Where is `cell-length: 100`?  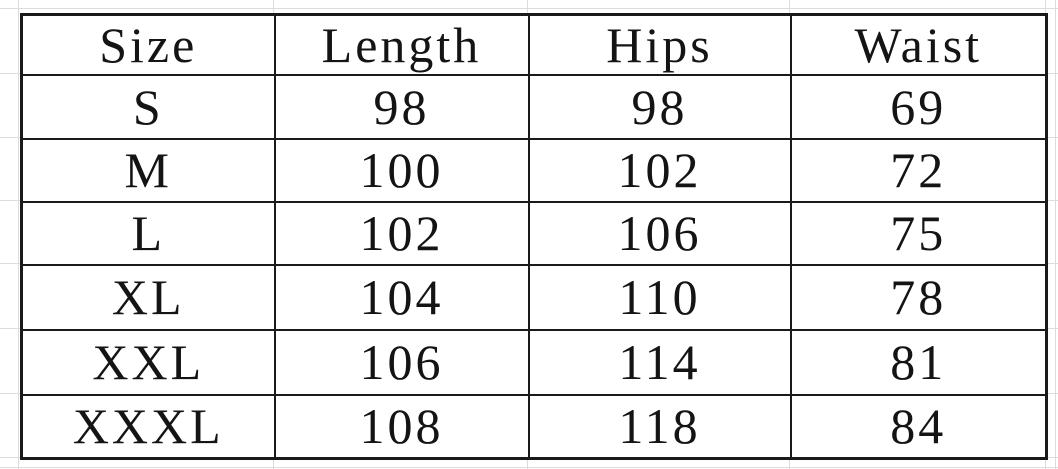 cell-length: 100 is located at coordinates (401, 170).